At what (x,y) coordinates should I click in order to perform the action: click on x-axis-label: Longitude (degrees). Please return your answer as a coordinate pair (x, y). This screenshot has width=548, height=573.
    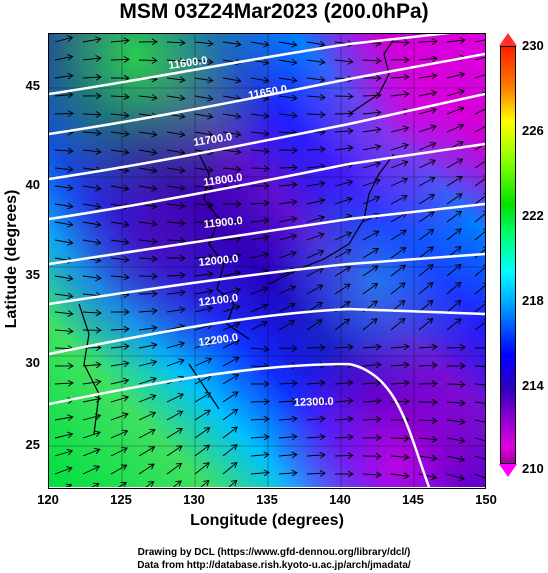
    Looking at the image, I should click on (267, 520).